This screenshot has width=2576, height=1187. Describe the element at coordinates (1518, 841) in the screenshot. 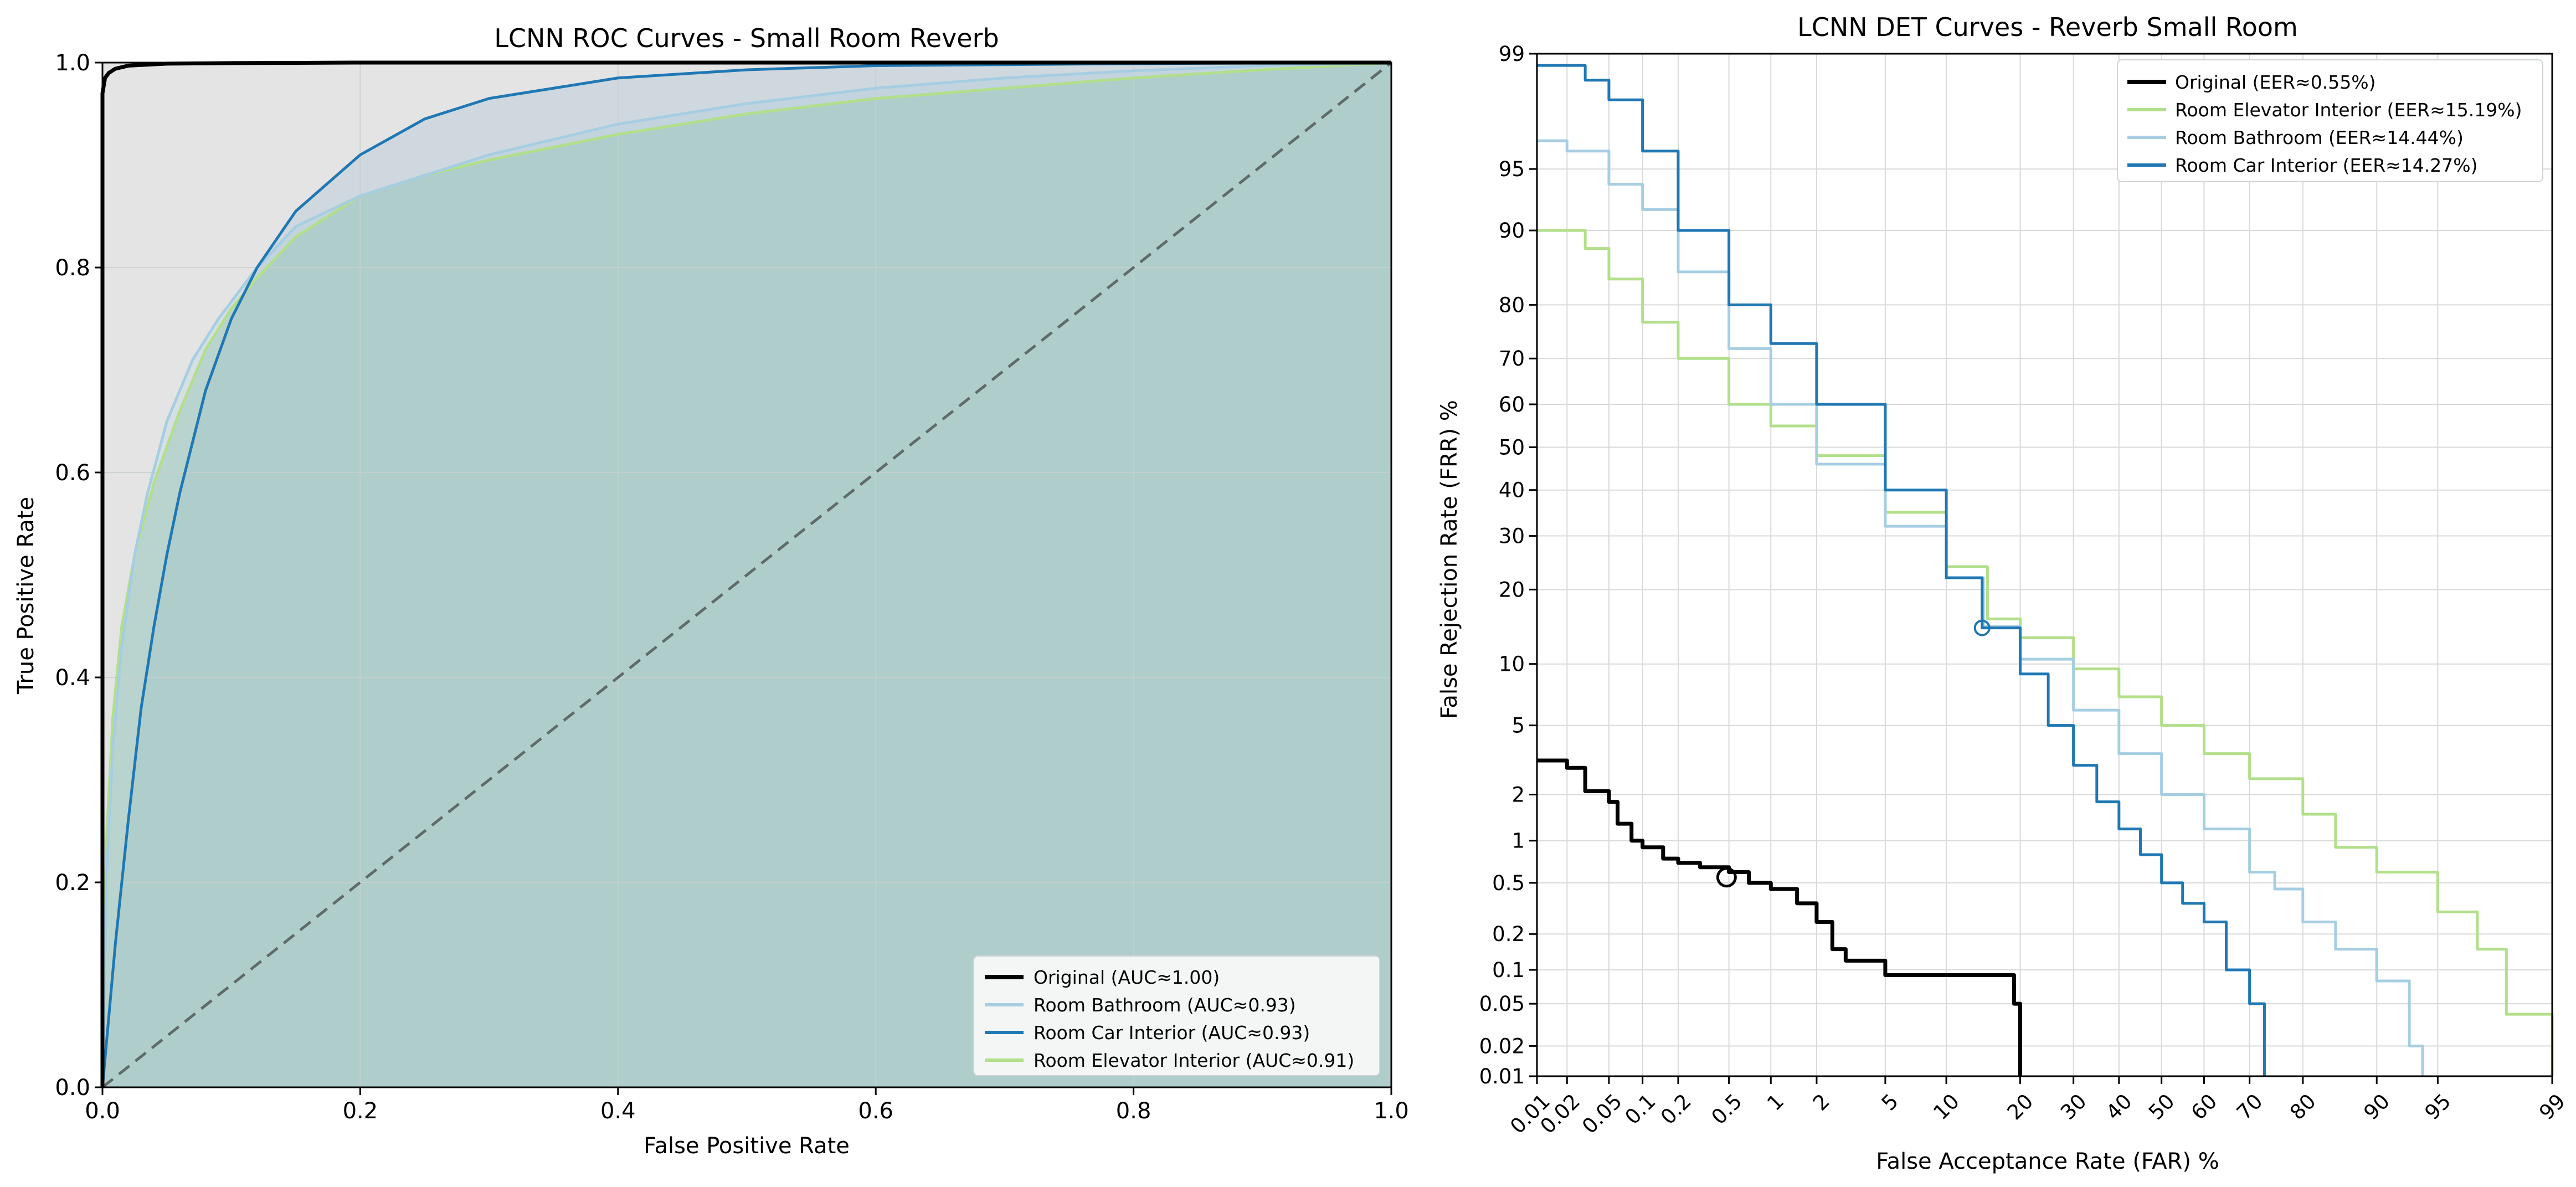

I see `det-ytick-label: 1` at that location.